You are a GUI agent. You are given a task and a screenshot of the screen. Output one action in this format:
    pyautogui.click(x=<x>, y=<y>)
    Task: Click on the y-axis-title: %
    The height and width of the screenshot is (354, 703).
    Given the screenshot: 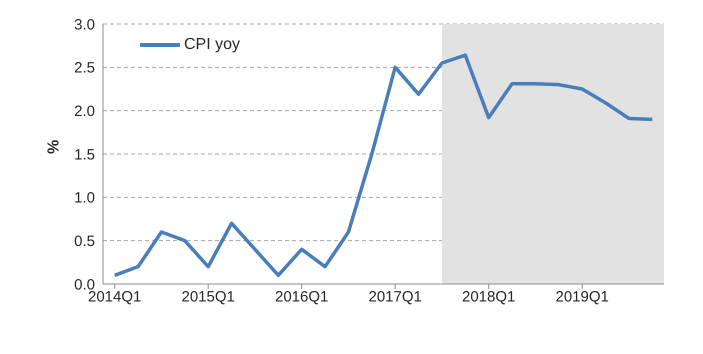 What is the action you would take?
    pyautogui.click(x=54, y=147)
    